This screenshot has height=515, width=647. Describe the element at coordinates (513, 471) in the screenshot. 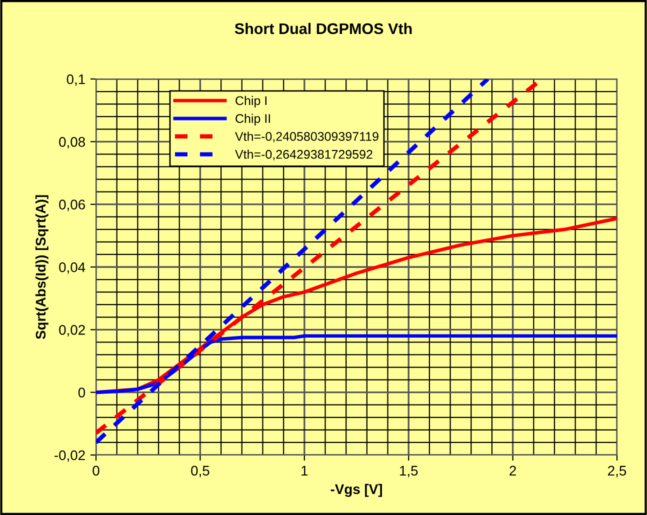

I see `x-tick-label: 2` at that location.